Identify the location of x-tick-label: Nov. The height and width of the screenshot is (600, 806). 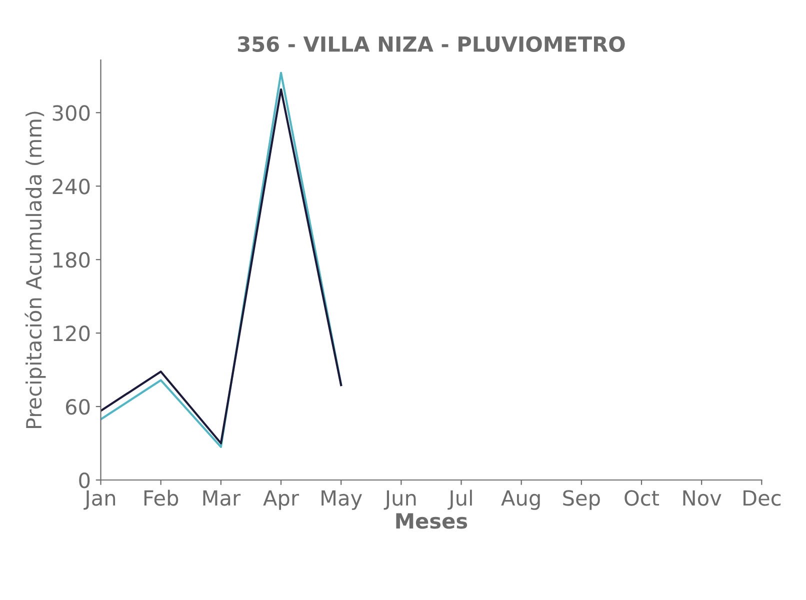
(702, 498).